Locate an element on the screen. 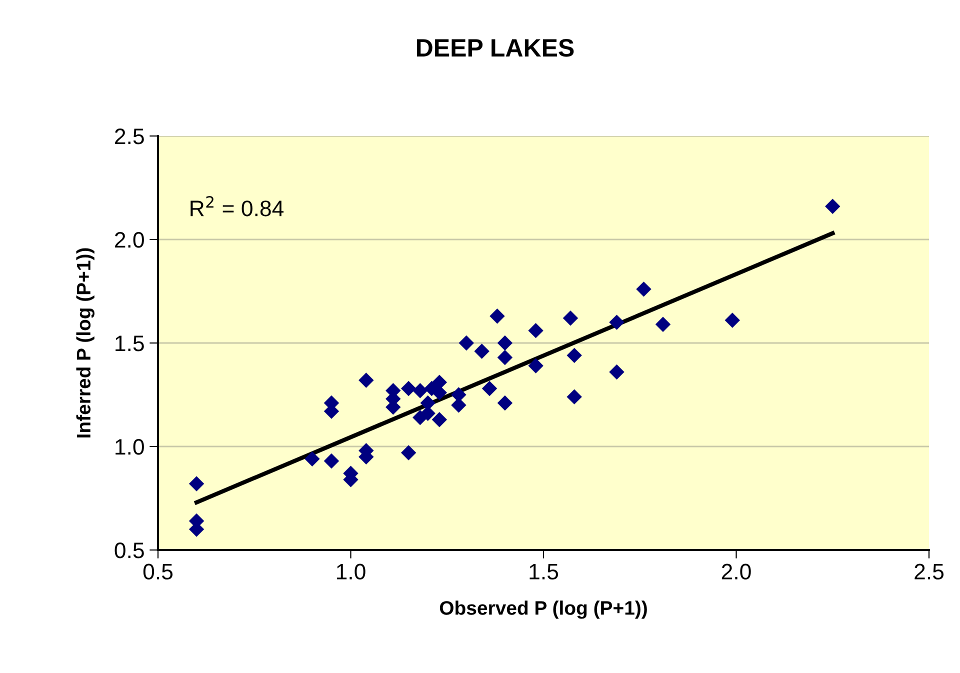  y-tick-label: 2.0 is located at coordinates (129, 240).